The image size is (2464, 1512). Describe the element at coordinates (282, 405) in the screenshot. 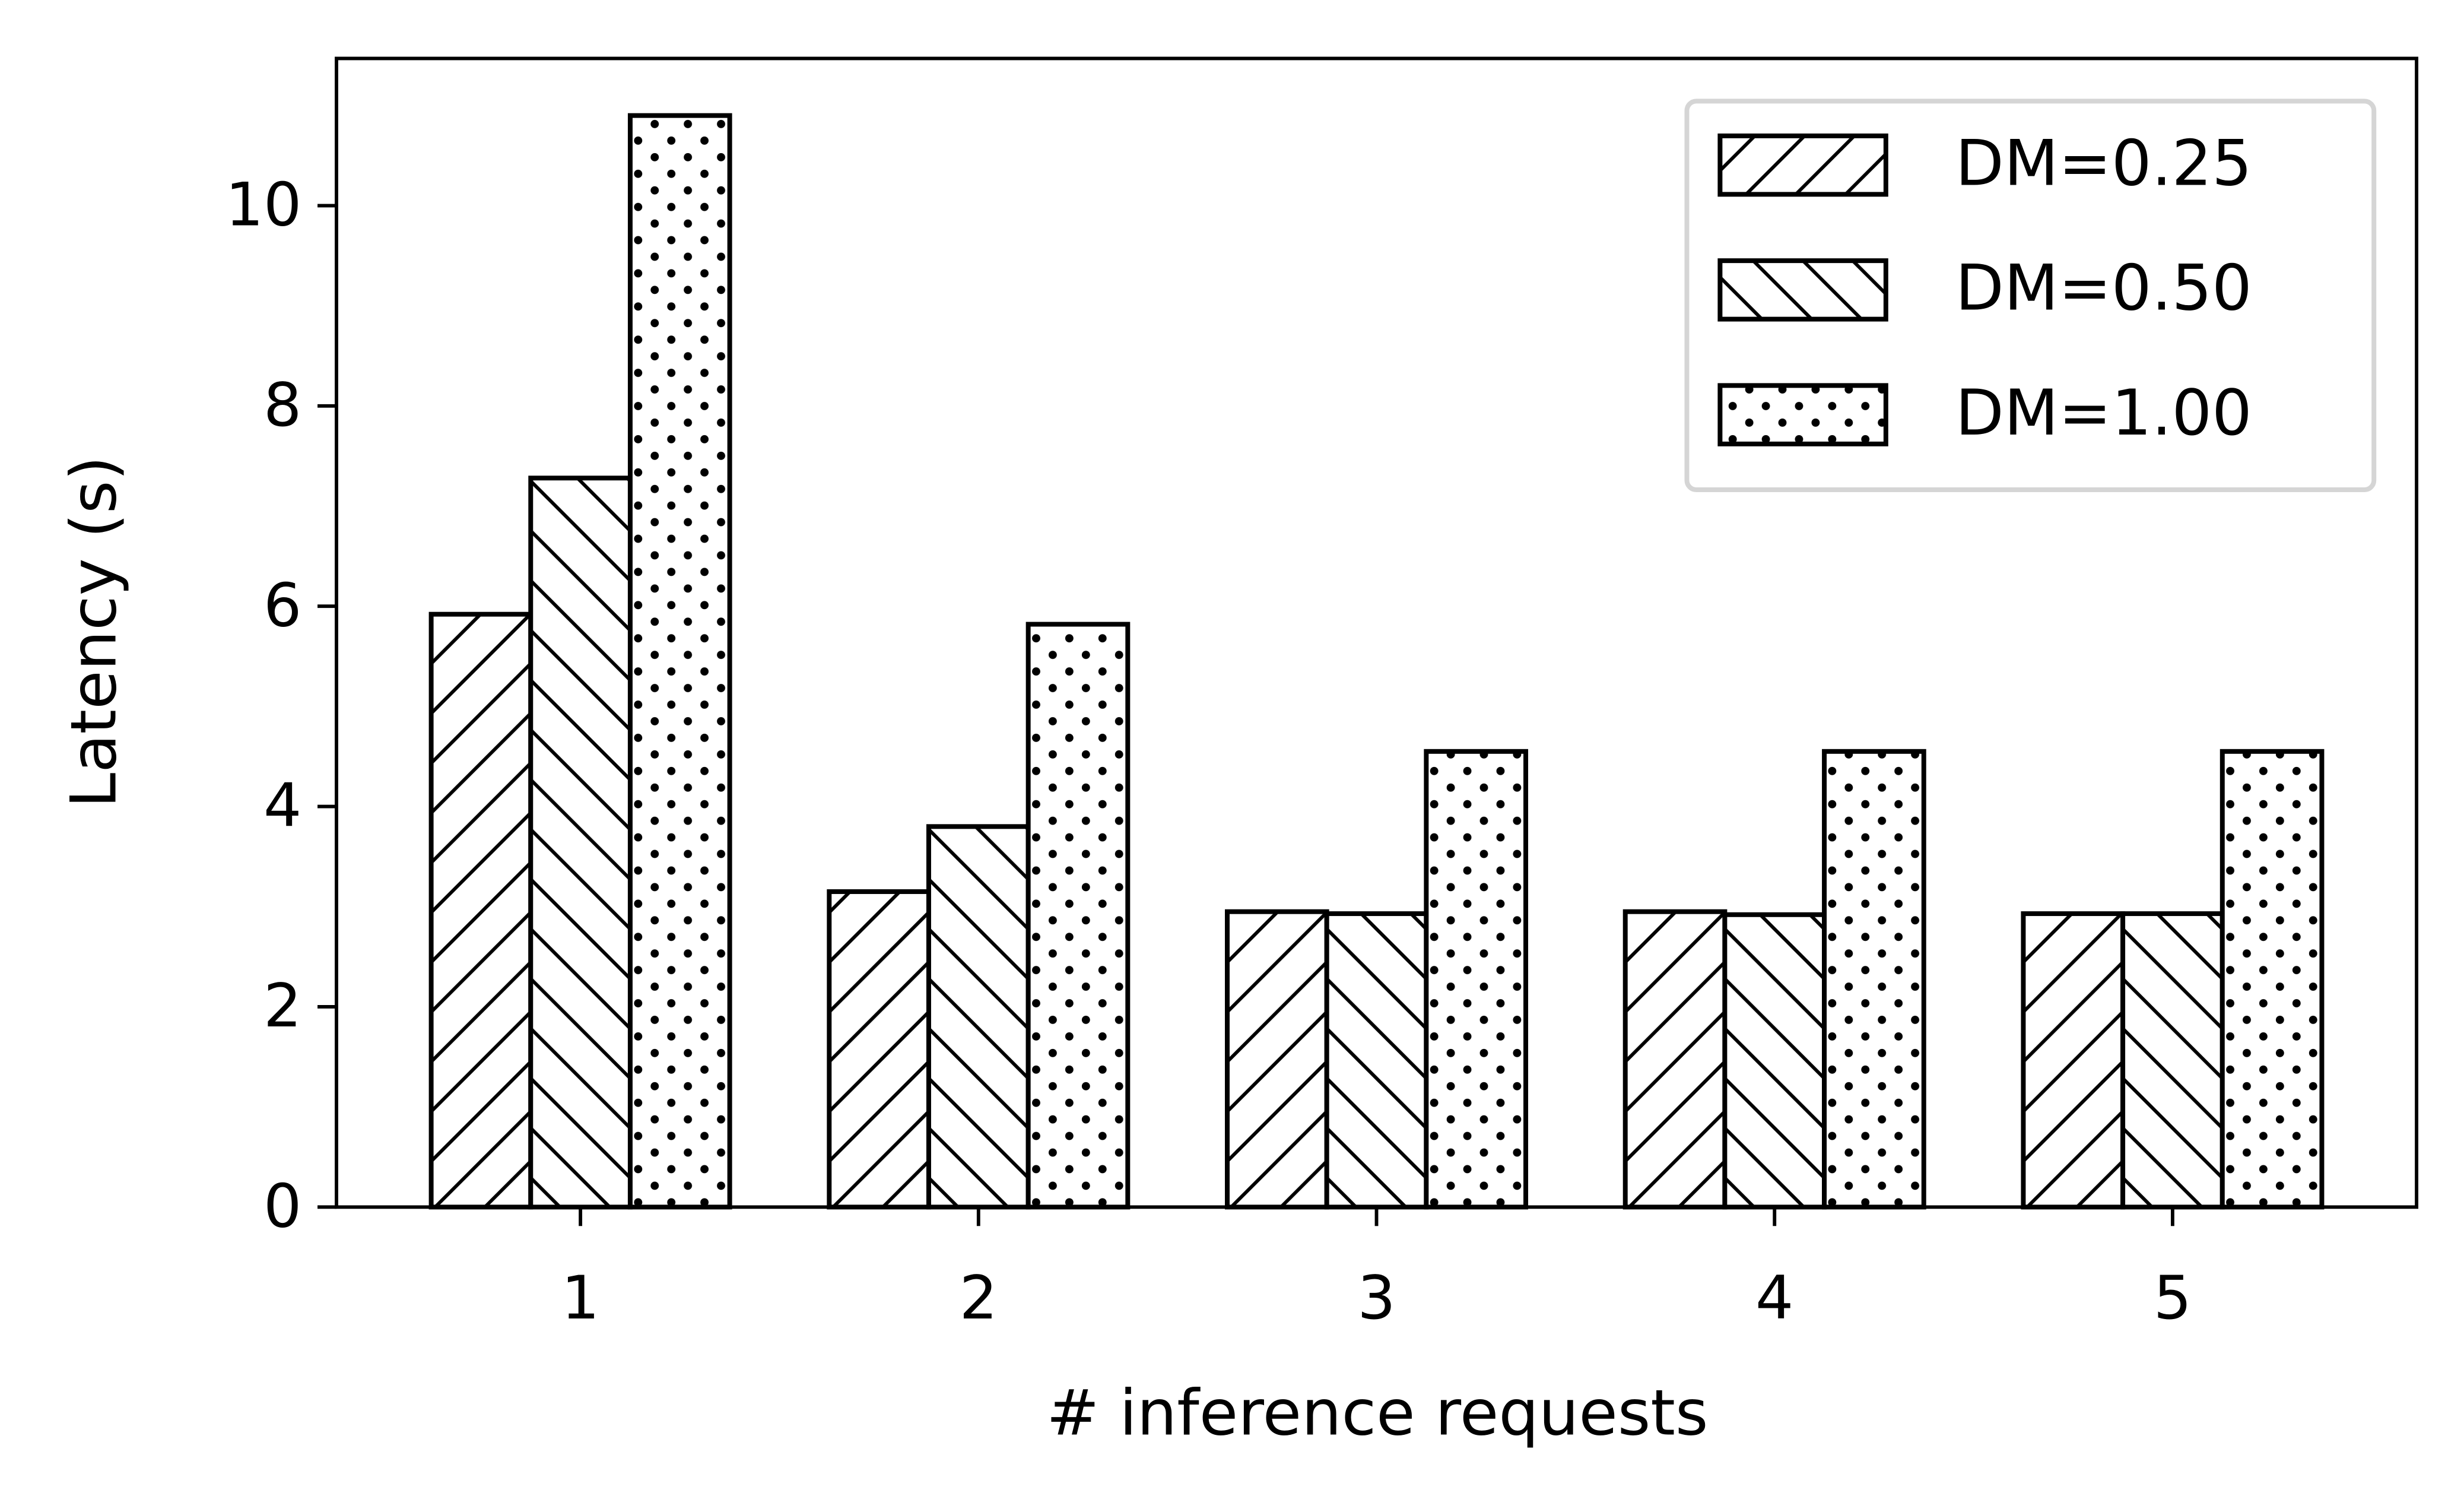

I see `y-tick-label: 8` at that location.